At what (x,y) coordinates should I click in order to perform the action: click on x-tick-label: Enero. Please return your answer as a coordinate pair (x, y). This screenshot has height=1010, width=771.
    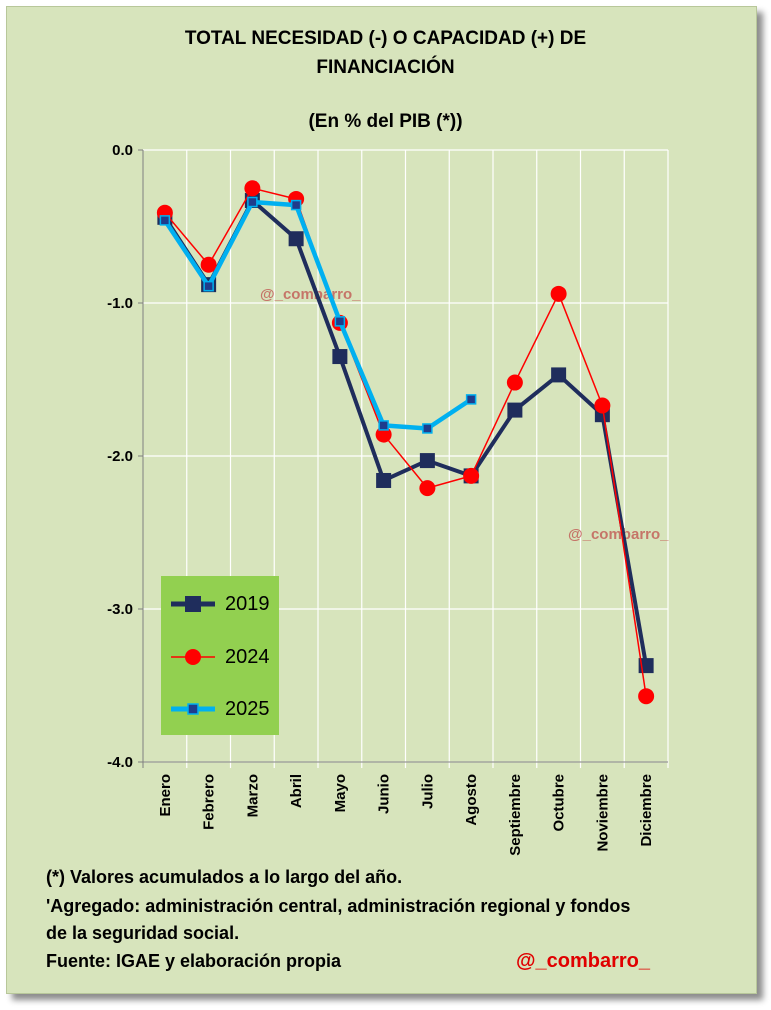
    Looking at the image, I should click on (165, 795).